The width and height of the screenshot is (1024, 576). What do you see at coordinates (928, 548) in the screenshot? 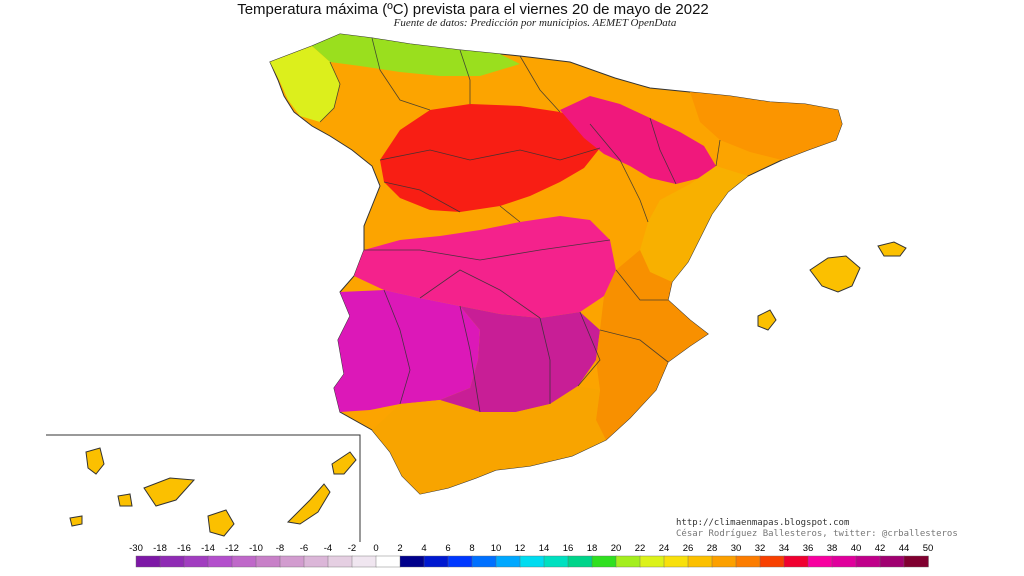
I see `legend-label: 50` at bounding box center [928, 548].